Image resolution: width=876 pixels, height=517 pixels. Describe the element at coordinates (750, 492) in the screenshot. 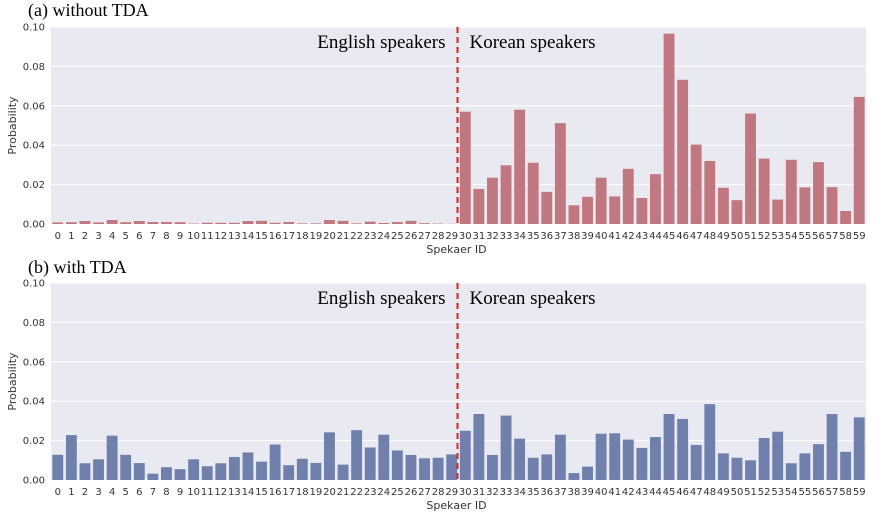

I see `x-tick-label: 51` at that location.